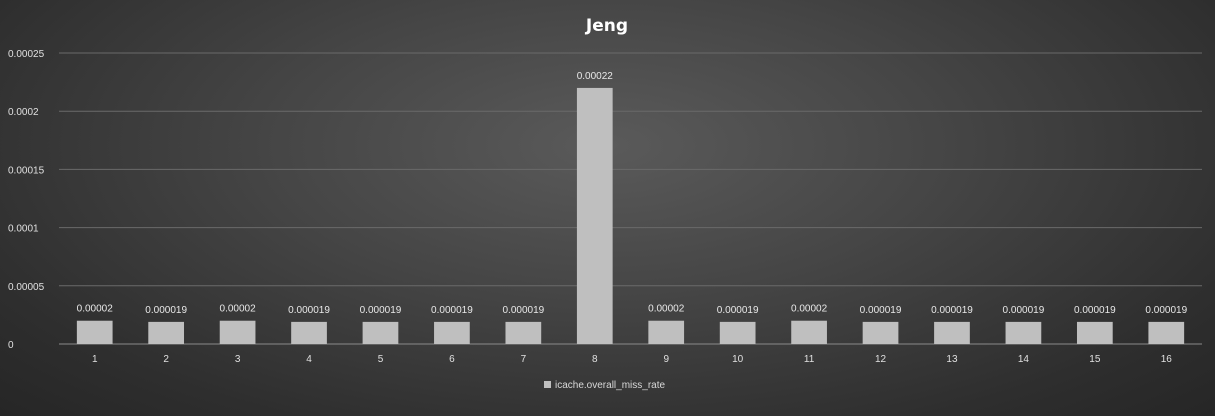 The image size is (1215, 416). What do you see at coordinates (23, 229) in the screenshot?
I see `y-tick-label: 0.0001` at bounding box center [23, 229].